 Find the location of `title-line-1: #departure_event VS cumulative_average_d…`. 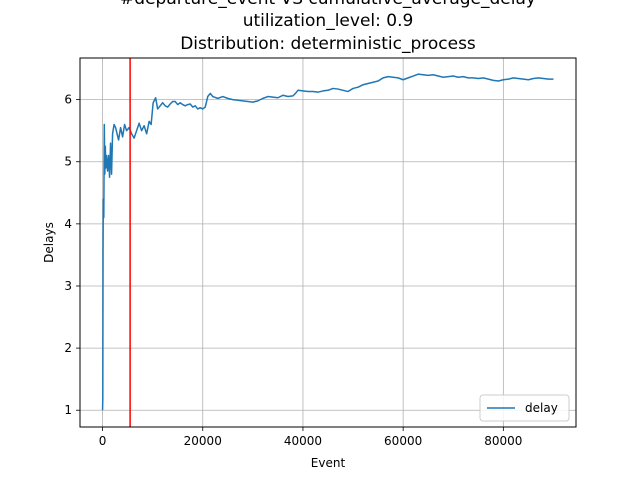

title-line-1: #departure_event VS cumulative_average_d… is located at coordinates (328, 4).